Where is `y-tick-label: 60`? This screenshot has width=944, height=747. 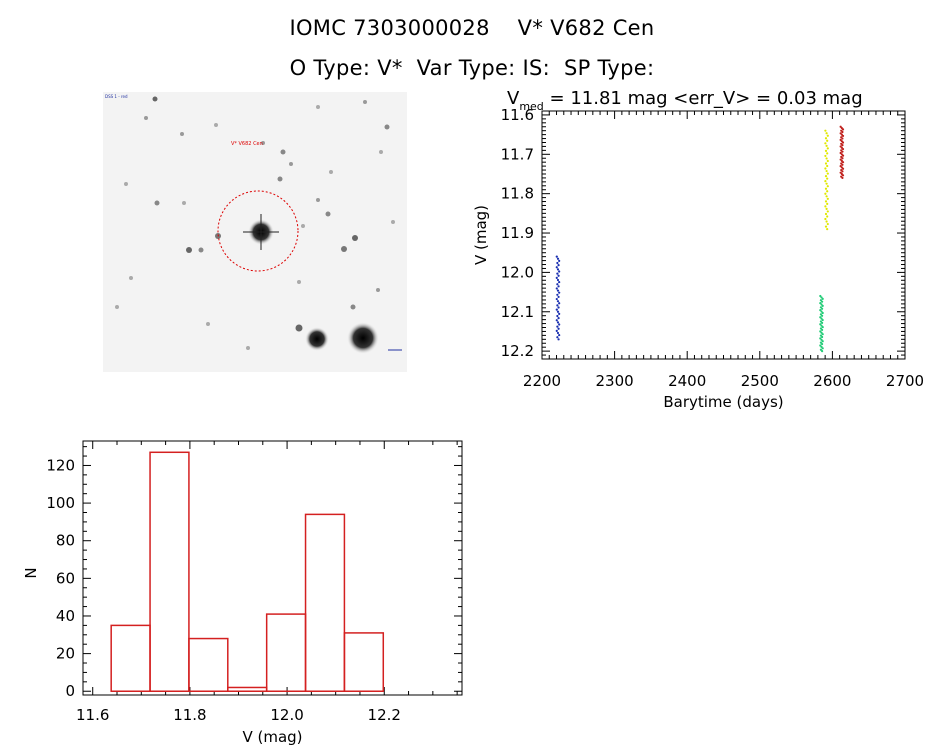 y-tick-label: 60 is located at coordinates (65, 578).